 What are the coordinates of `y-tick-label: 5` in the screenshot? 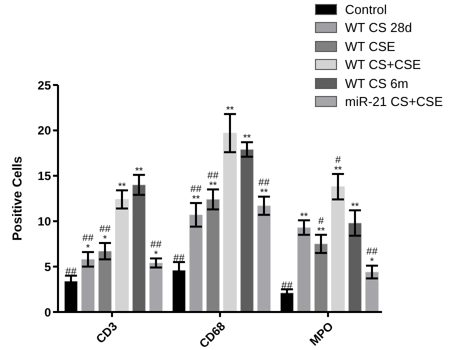 It's located at (48, 267).